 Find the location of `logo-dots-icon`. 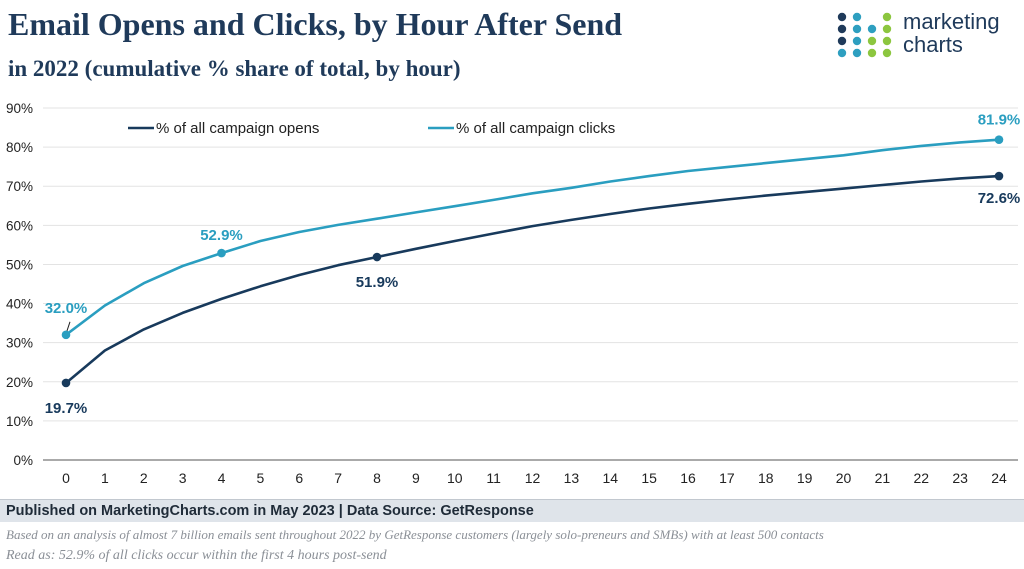

logo-dots-icon is located at coordinates (864, 35).